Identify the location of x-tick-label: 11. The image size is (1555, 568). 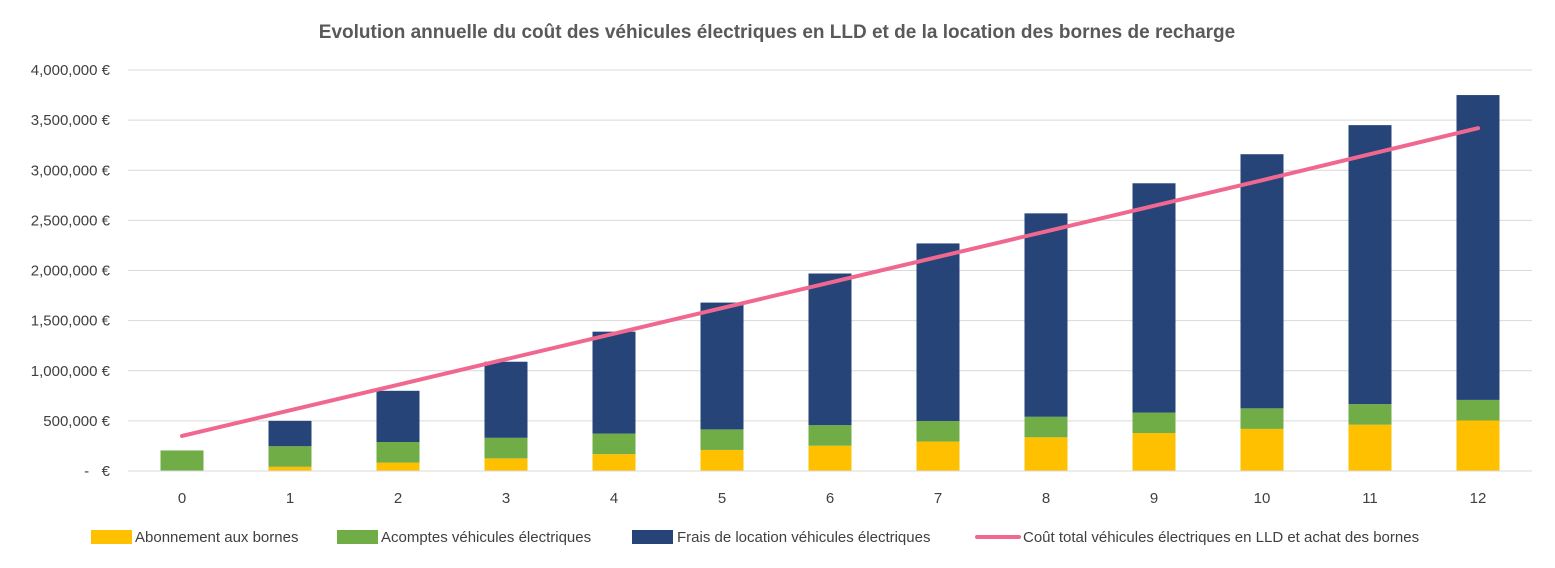
(1370, 498).